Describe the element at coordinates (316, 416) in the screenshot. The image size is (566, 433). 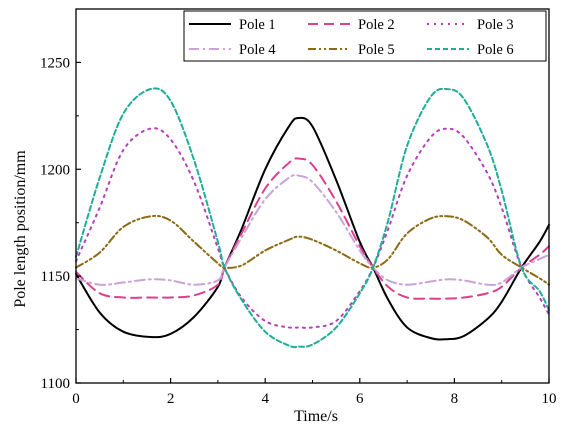
I see `x-axis-label: Time/s` at that location.